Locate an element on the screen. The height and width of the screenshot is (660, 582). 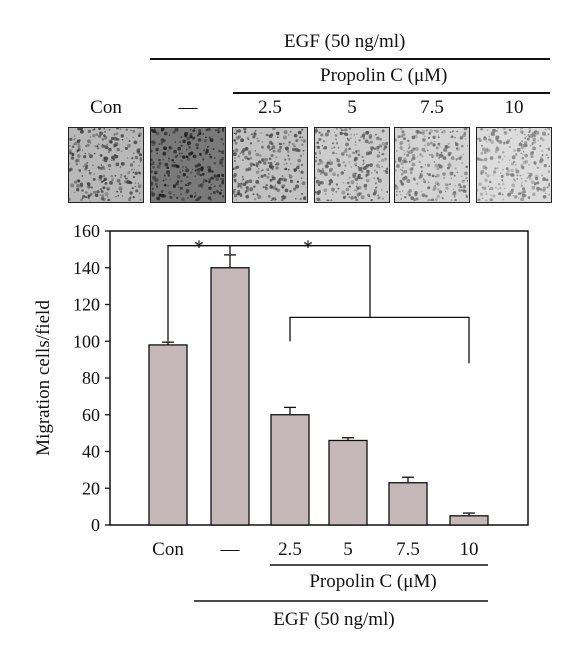
y-tick-label: 20 is located at coordinates (91, 488).